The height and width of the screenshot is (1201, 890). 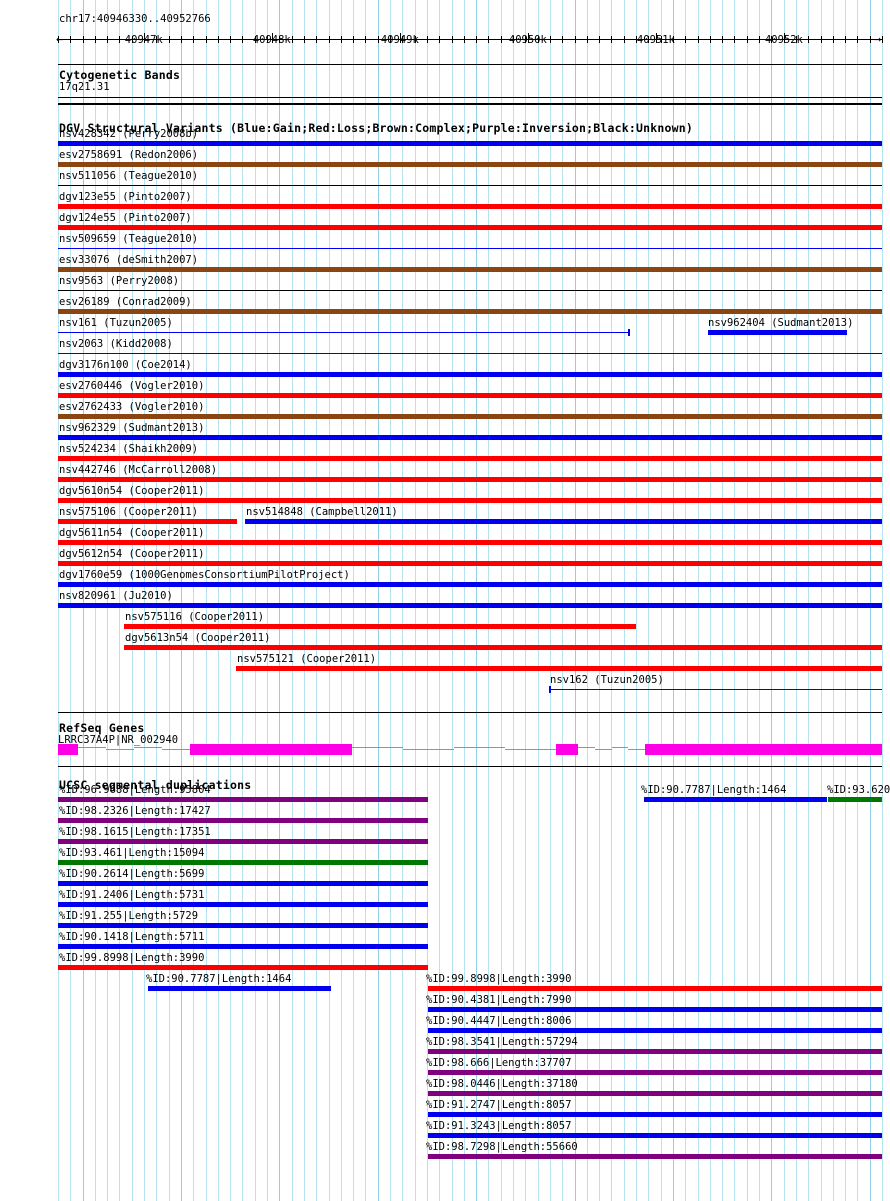 I want to click on dgv-variant-label: dgv5610n54 (Cooper2011), so click(x=132, y=491).